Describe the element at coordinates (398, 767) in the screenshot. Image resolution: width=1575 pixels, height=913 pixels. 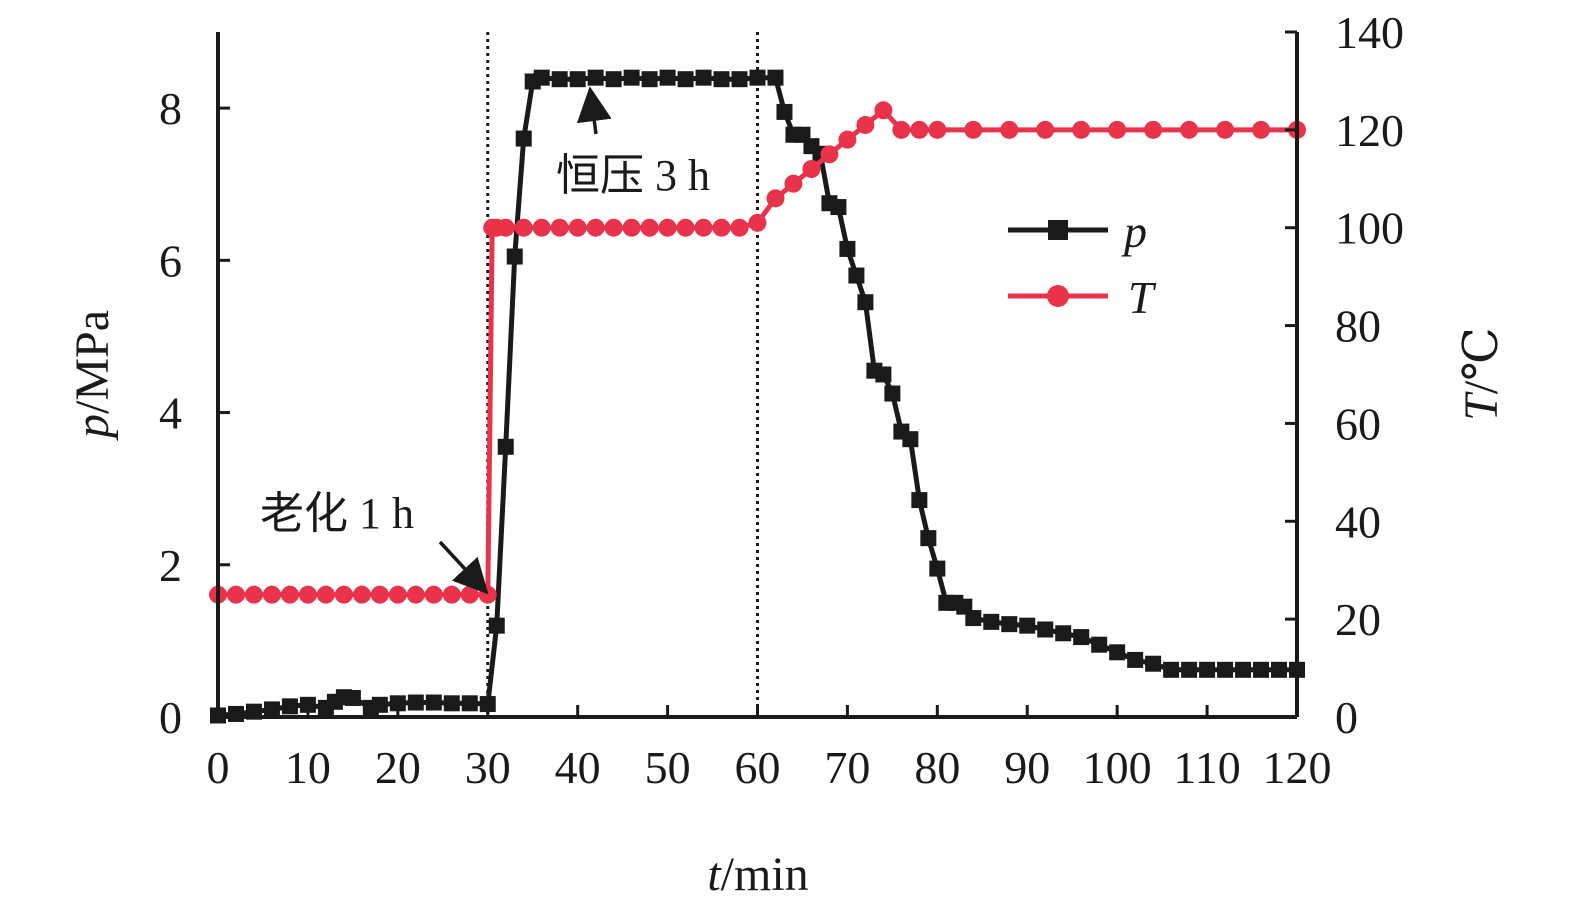
I see `x-tick-label: 20` at that location.